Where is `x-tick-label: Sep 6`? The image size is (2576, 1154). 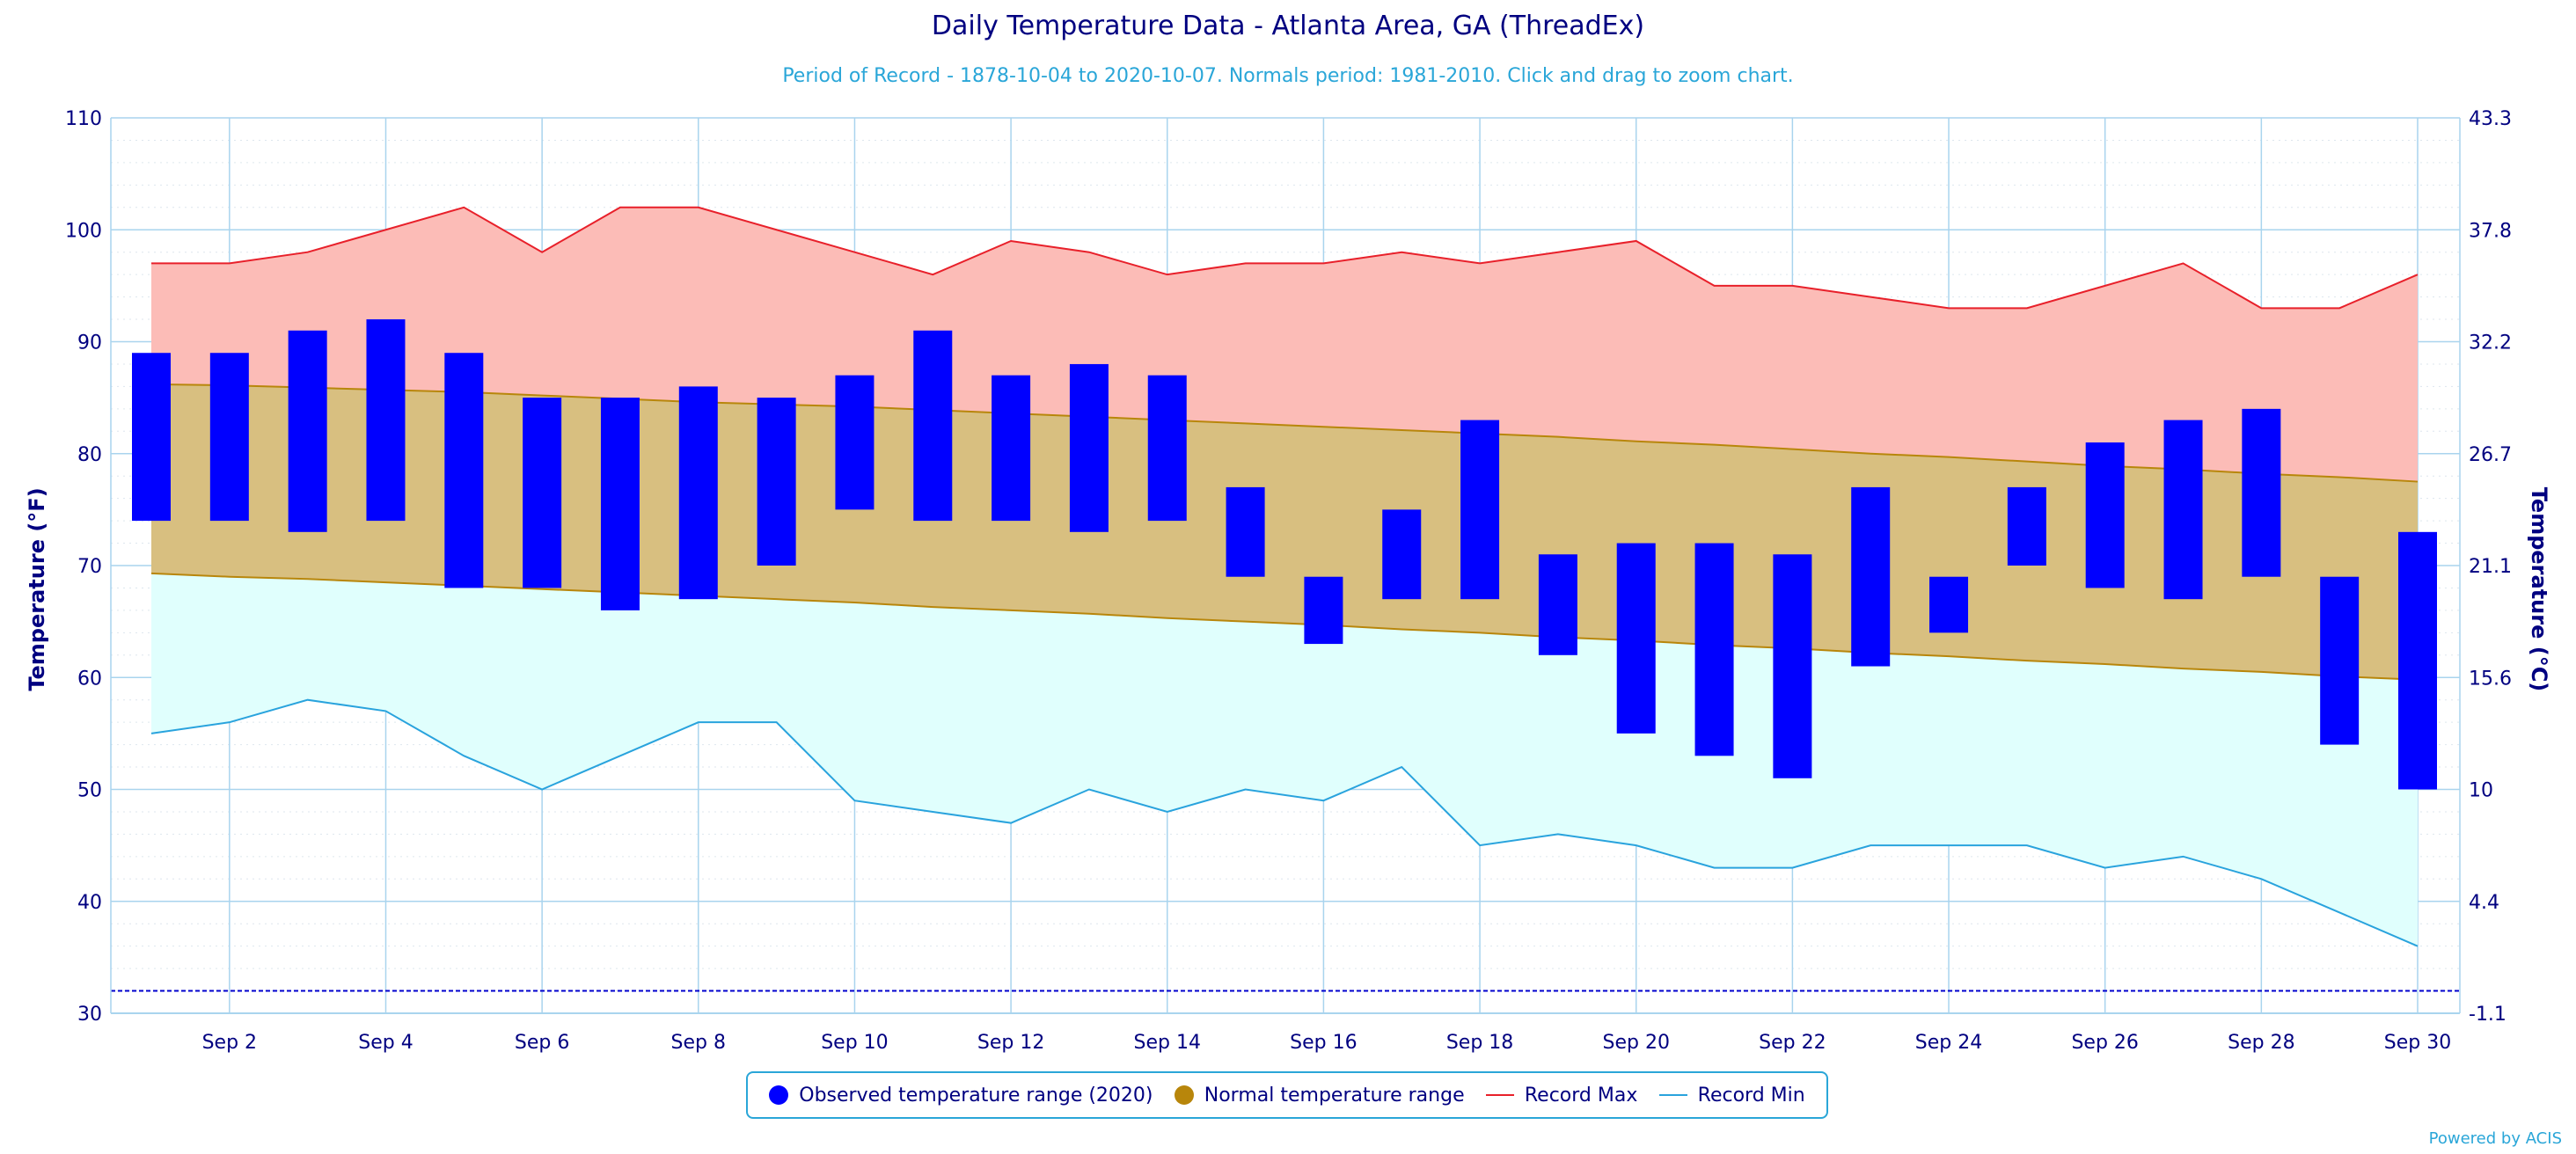
x-tick-label: Sep 6 is located at coordinates (542, 1043).